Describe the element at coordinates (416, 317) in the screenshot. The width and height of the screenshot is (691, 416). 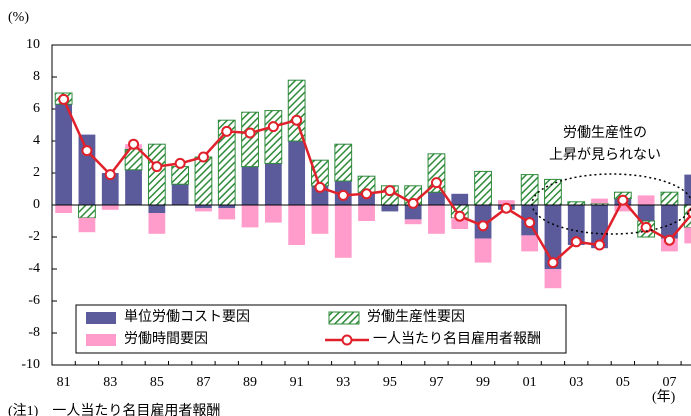
I see `legend-label: 労働生産性要因` at that location.